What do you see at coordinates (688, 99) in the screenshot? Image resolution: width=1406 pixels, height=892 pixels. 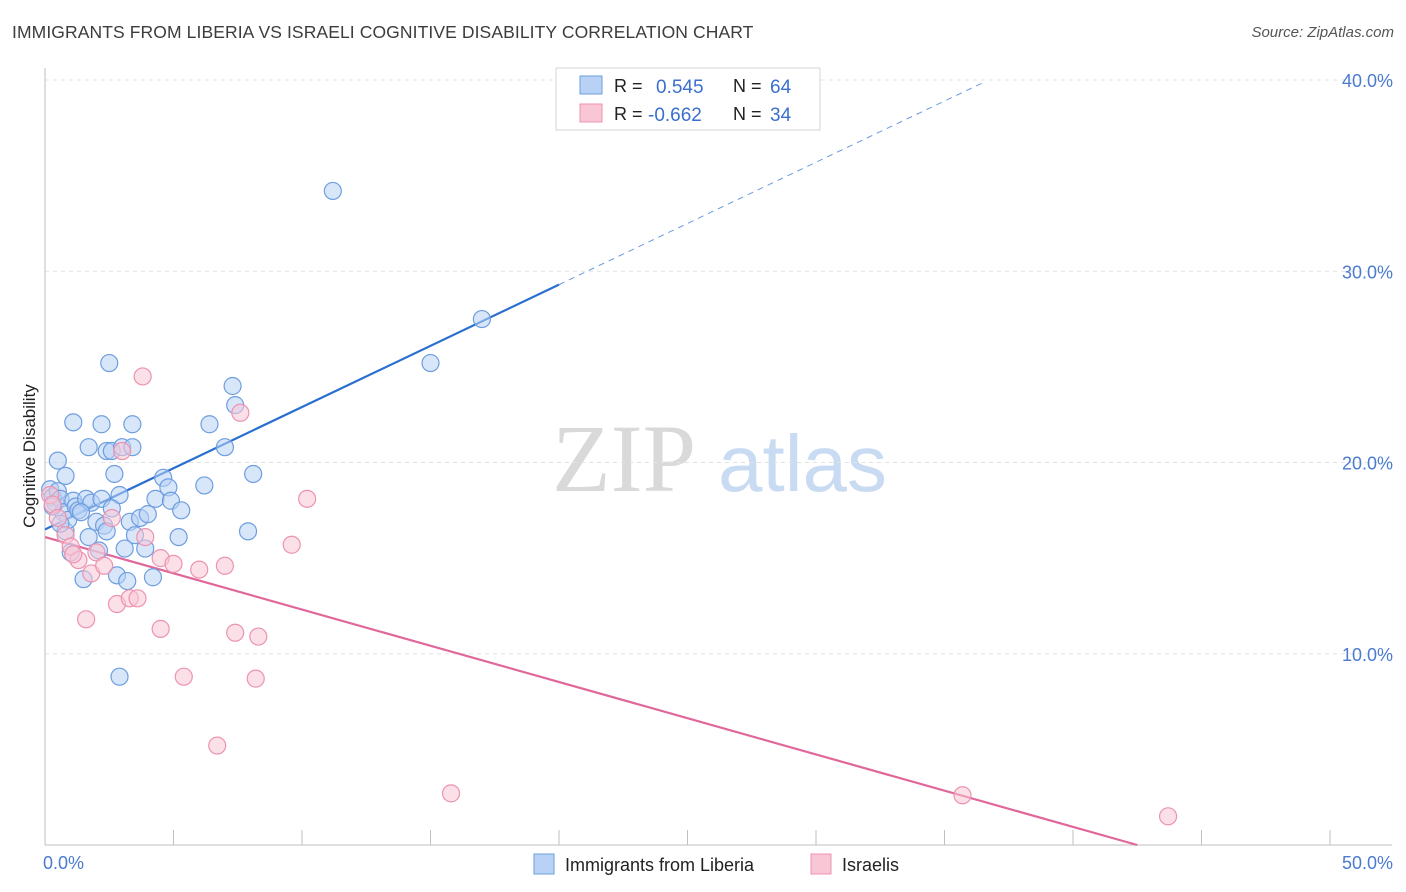 I see `stats-box: R = 0.545 N = 64 R = -0.662 N = 34` at bounding box center [688, 99].